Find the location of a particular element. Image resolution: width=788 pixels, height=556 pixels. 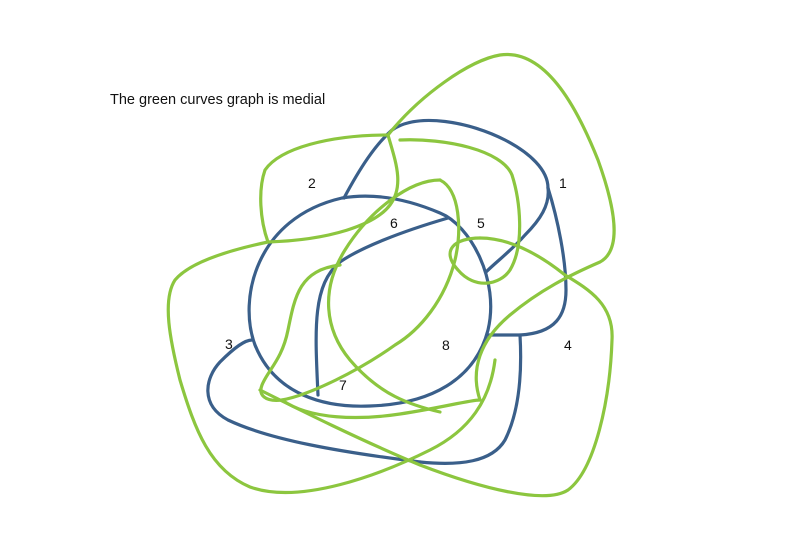

region-label-3: 3 is located at coordinates (229, 344).